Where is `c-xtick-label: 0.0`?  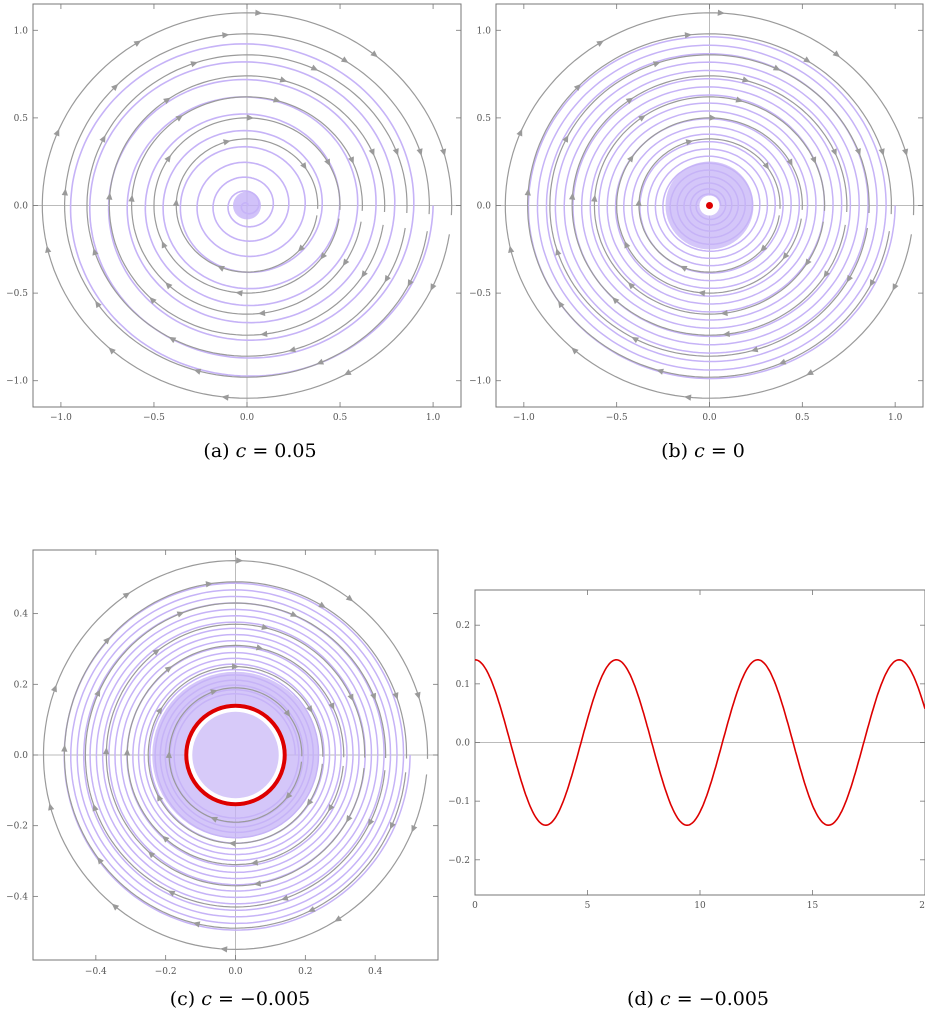
c-xtick-label: 0.0 is located at coordinates (235, 972).